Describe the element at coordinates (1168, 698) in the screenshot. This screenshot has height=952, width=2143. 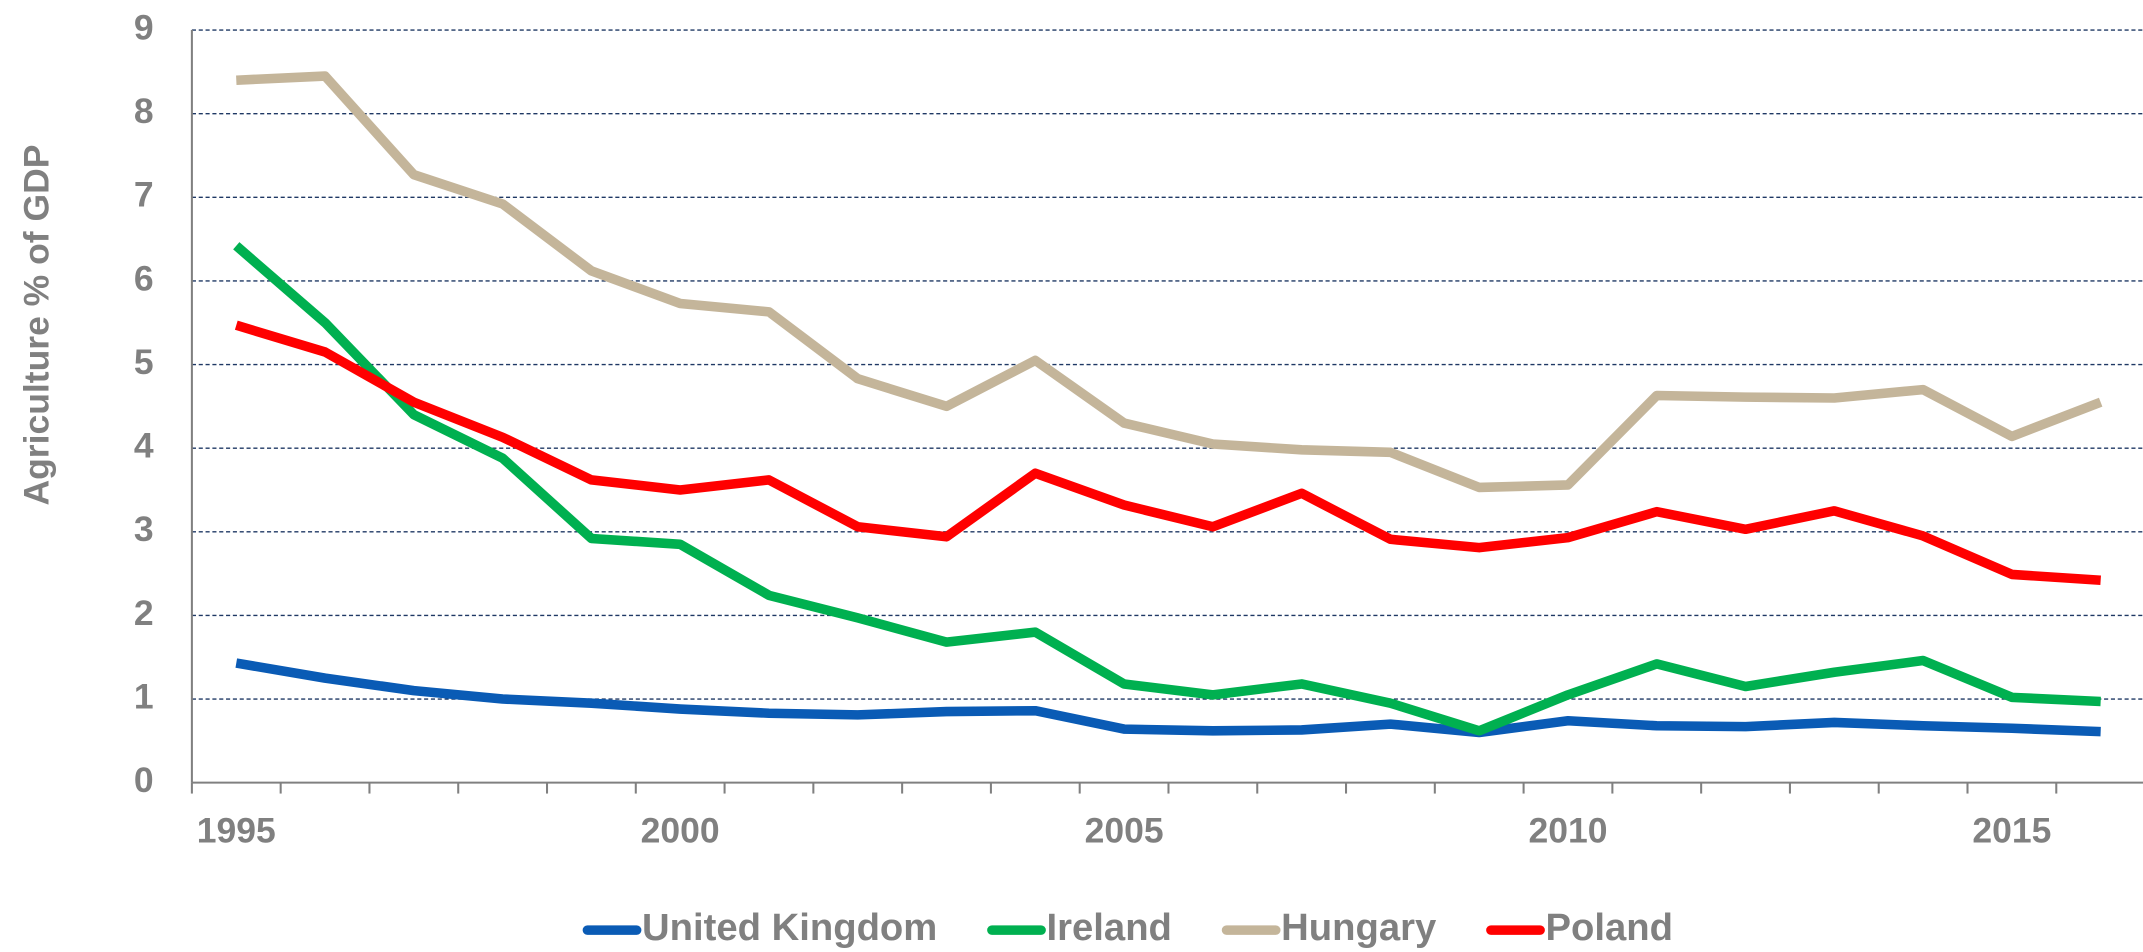
I see `line-series` at that location.